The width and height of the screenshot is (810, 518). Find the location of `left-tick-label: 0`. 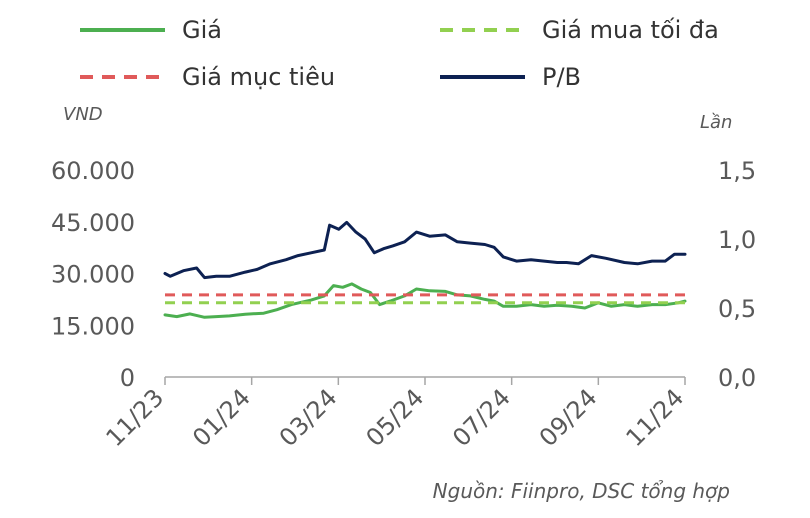

left-tick-label: 0 is located at coordinates (127, 378).